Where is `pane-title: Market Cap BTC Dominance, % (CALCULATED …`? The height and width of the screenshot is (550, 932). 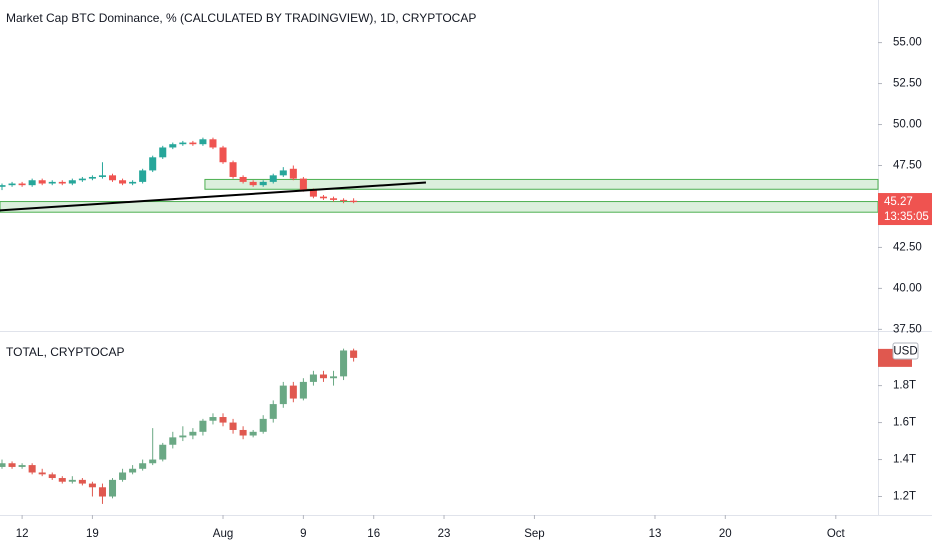 pane-title: Market Cap BTC Dominance, % (CALCULATED … is located at coordinates (241, 18).